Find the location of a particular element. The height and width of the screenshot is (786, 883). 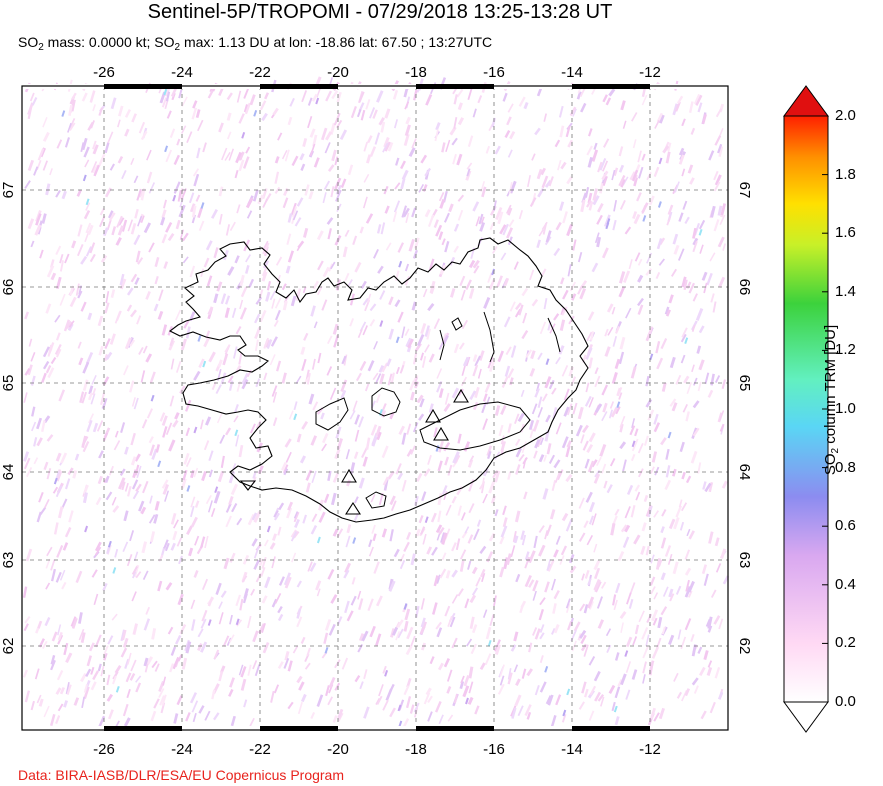

lat-tick-right: 64 is located at coordinates (744, 472).